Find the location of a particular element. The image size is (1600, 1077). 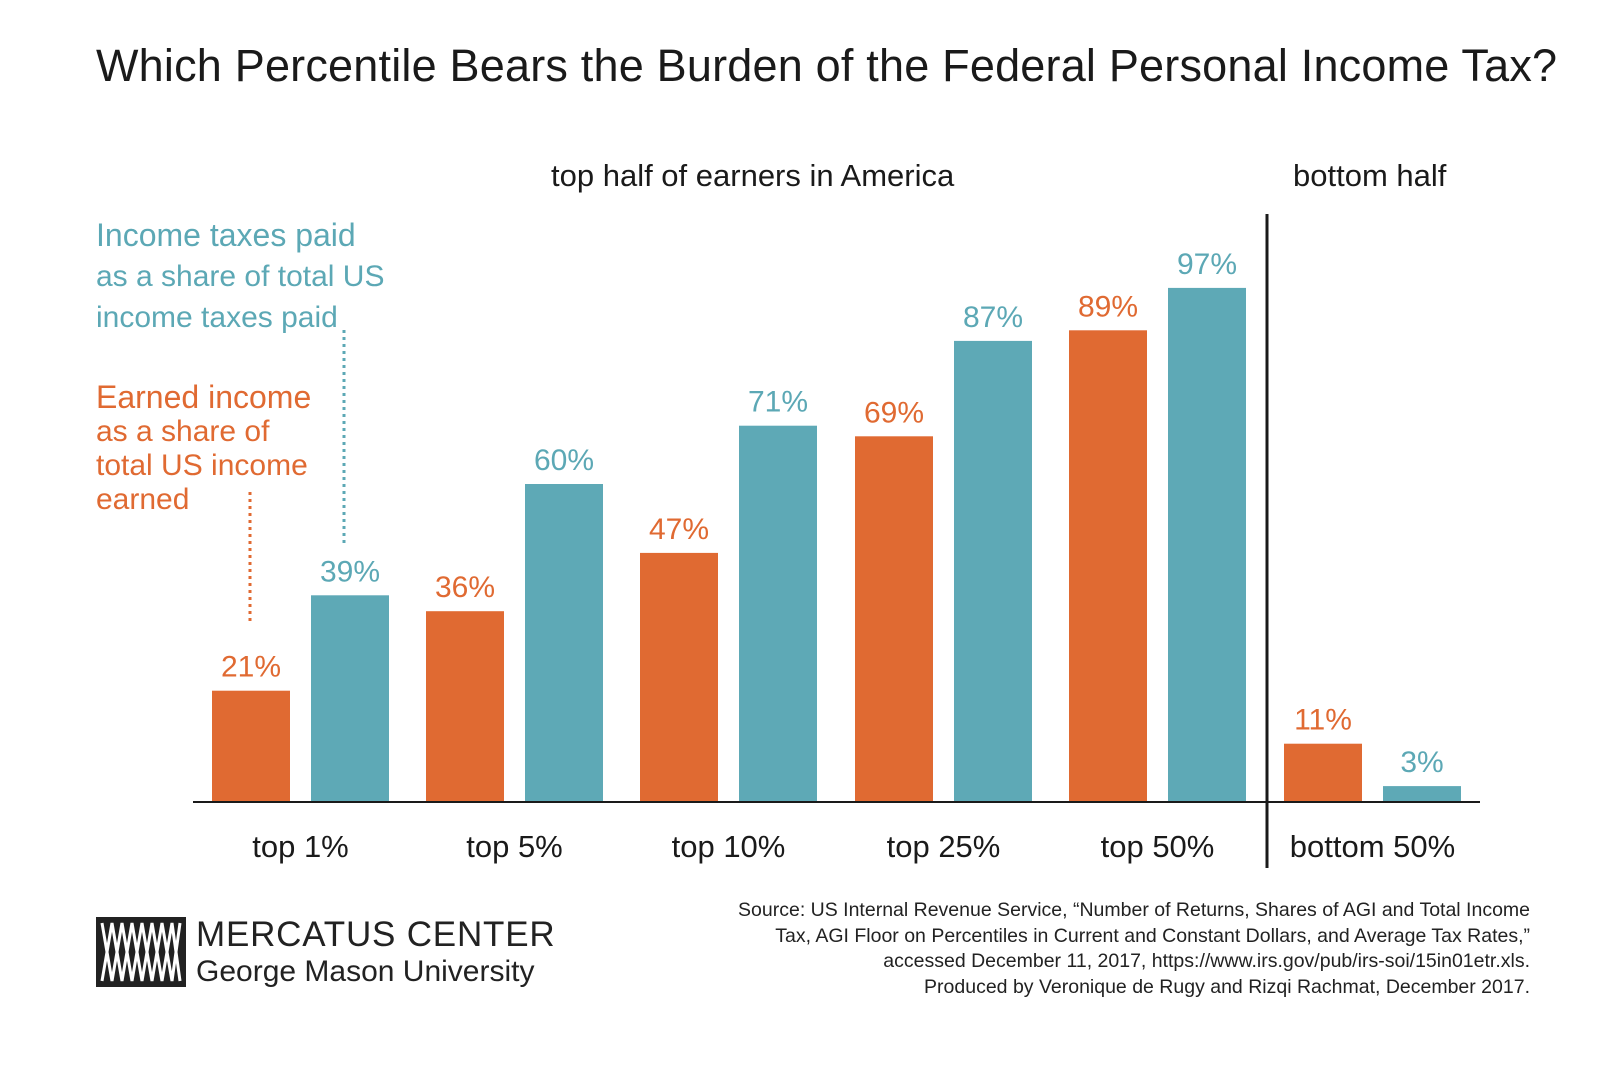

legend-income-line2: as a share of is located at coordinates (183, 431).